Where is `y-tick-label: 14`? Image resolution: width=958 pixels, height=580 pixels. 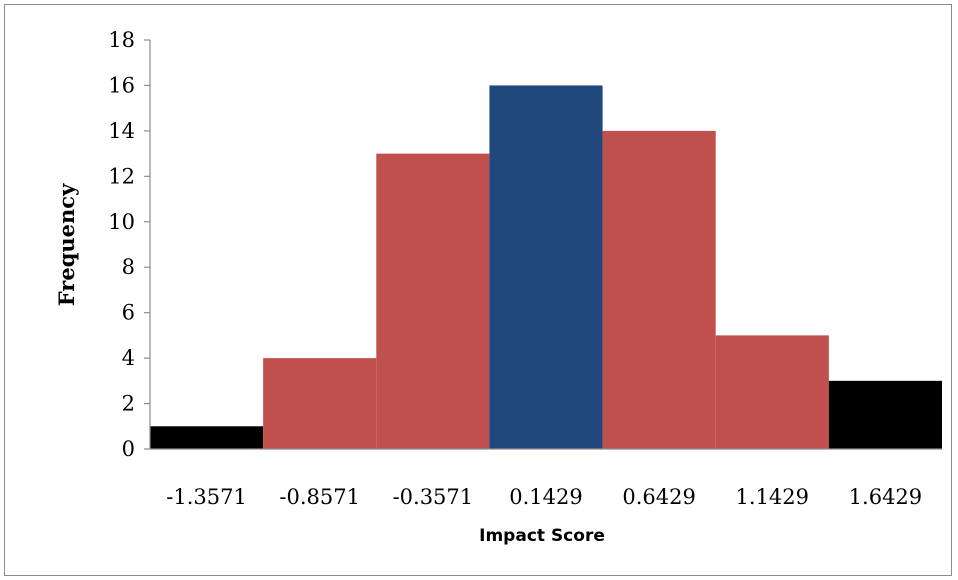 y-tick-label: 14 is located at coordinates (121, 131).